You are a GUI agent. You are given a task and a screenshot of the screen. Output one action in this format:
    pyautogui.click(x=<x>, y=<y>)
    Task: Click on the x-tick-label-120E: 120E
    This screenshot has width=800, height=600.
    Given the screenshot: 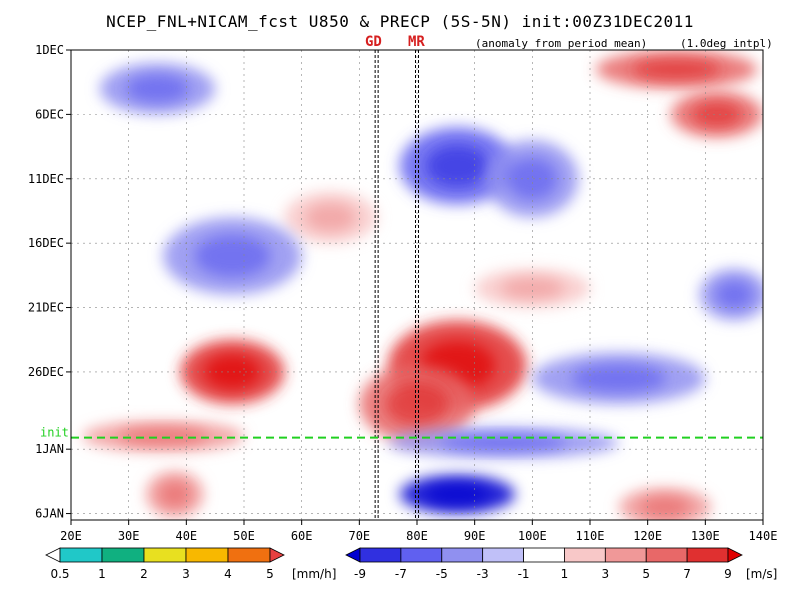 What is the action you would take?
    pyautogui.click(x=647, y=536)
    